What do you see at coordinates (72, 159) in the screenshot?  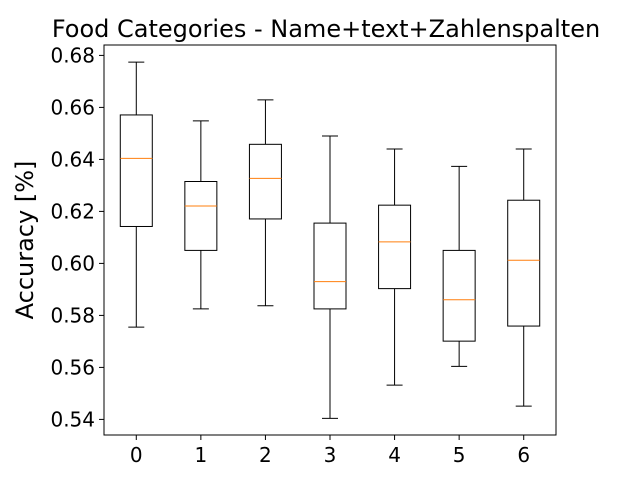 I see `y-tick-label: 0.64` at bounding box center [72, 159].